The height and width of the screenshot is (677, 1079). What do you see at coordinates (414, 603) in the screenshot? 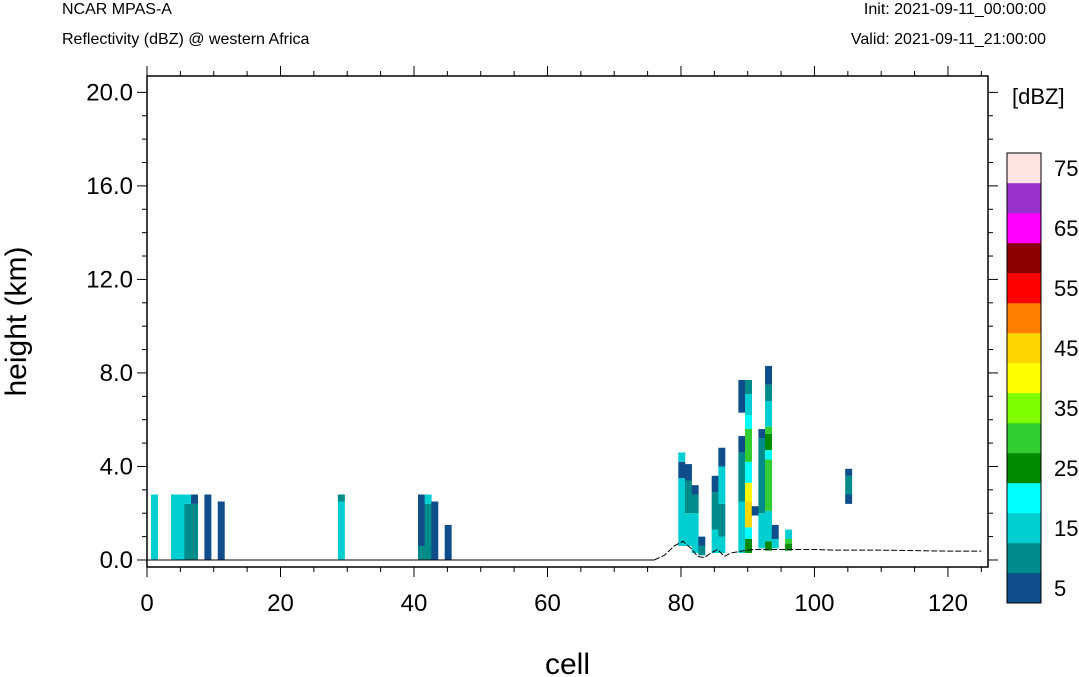
I see `x-tick-label: 40` at bounding box center [414, 603].